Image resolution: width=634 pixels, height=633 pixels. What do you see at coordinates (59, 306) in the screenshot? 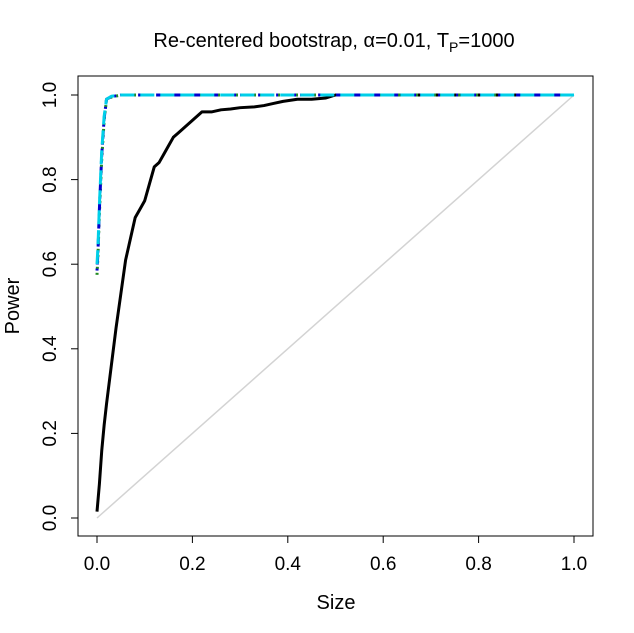
I see `y-axis: 0.0 0.2 0.4 0.6 0.8 1.0` at bounding box center [59, 306].